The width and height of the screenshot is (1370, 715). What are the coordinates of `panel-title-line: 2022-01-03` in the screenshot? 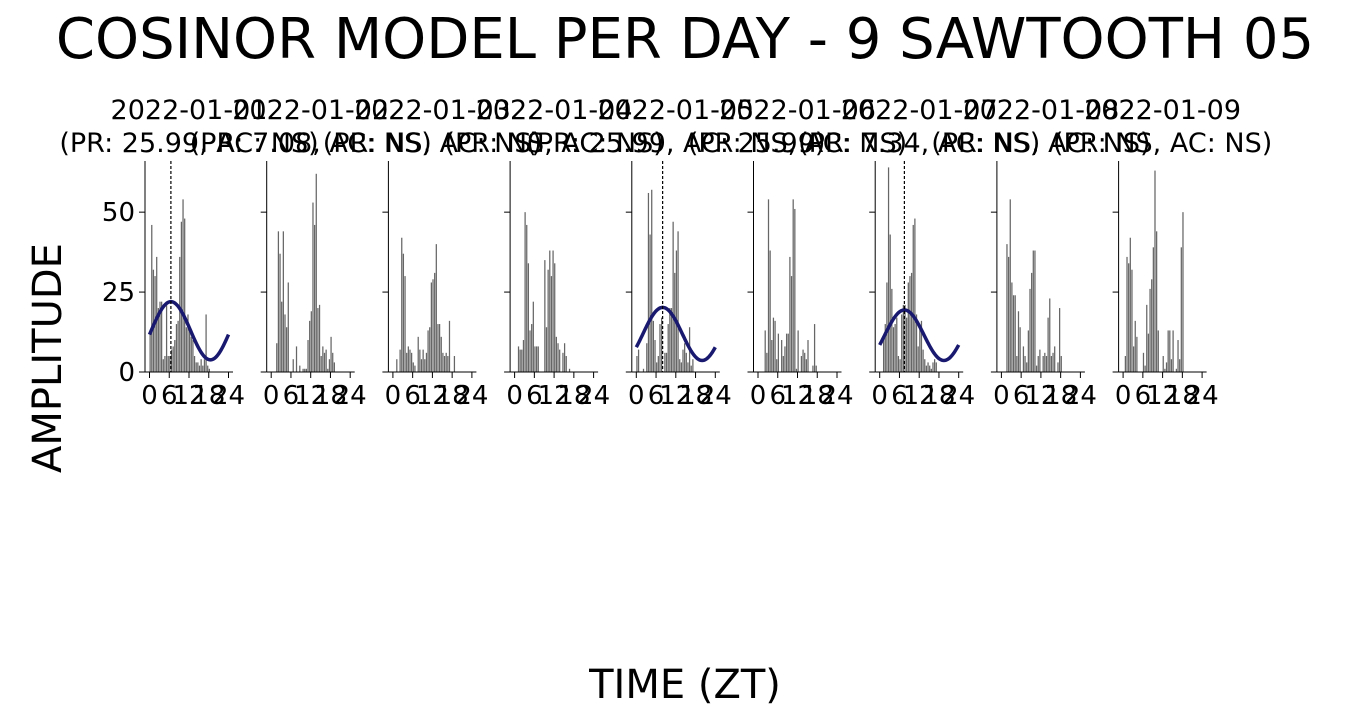 It's located at (432, 110).